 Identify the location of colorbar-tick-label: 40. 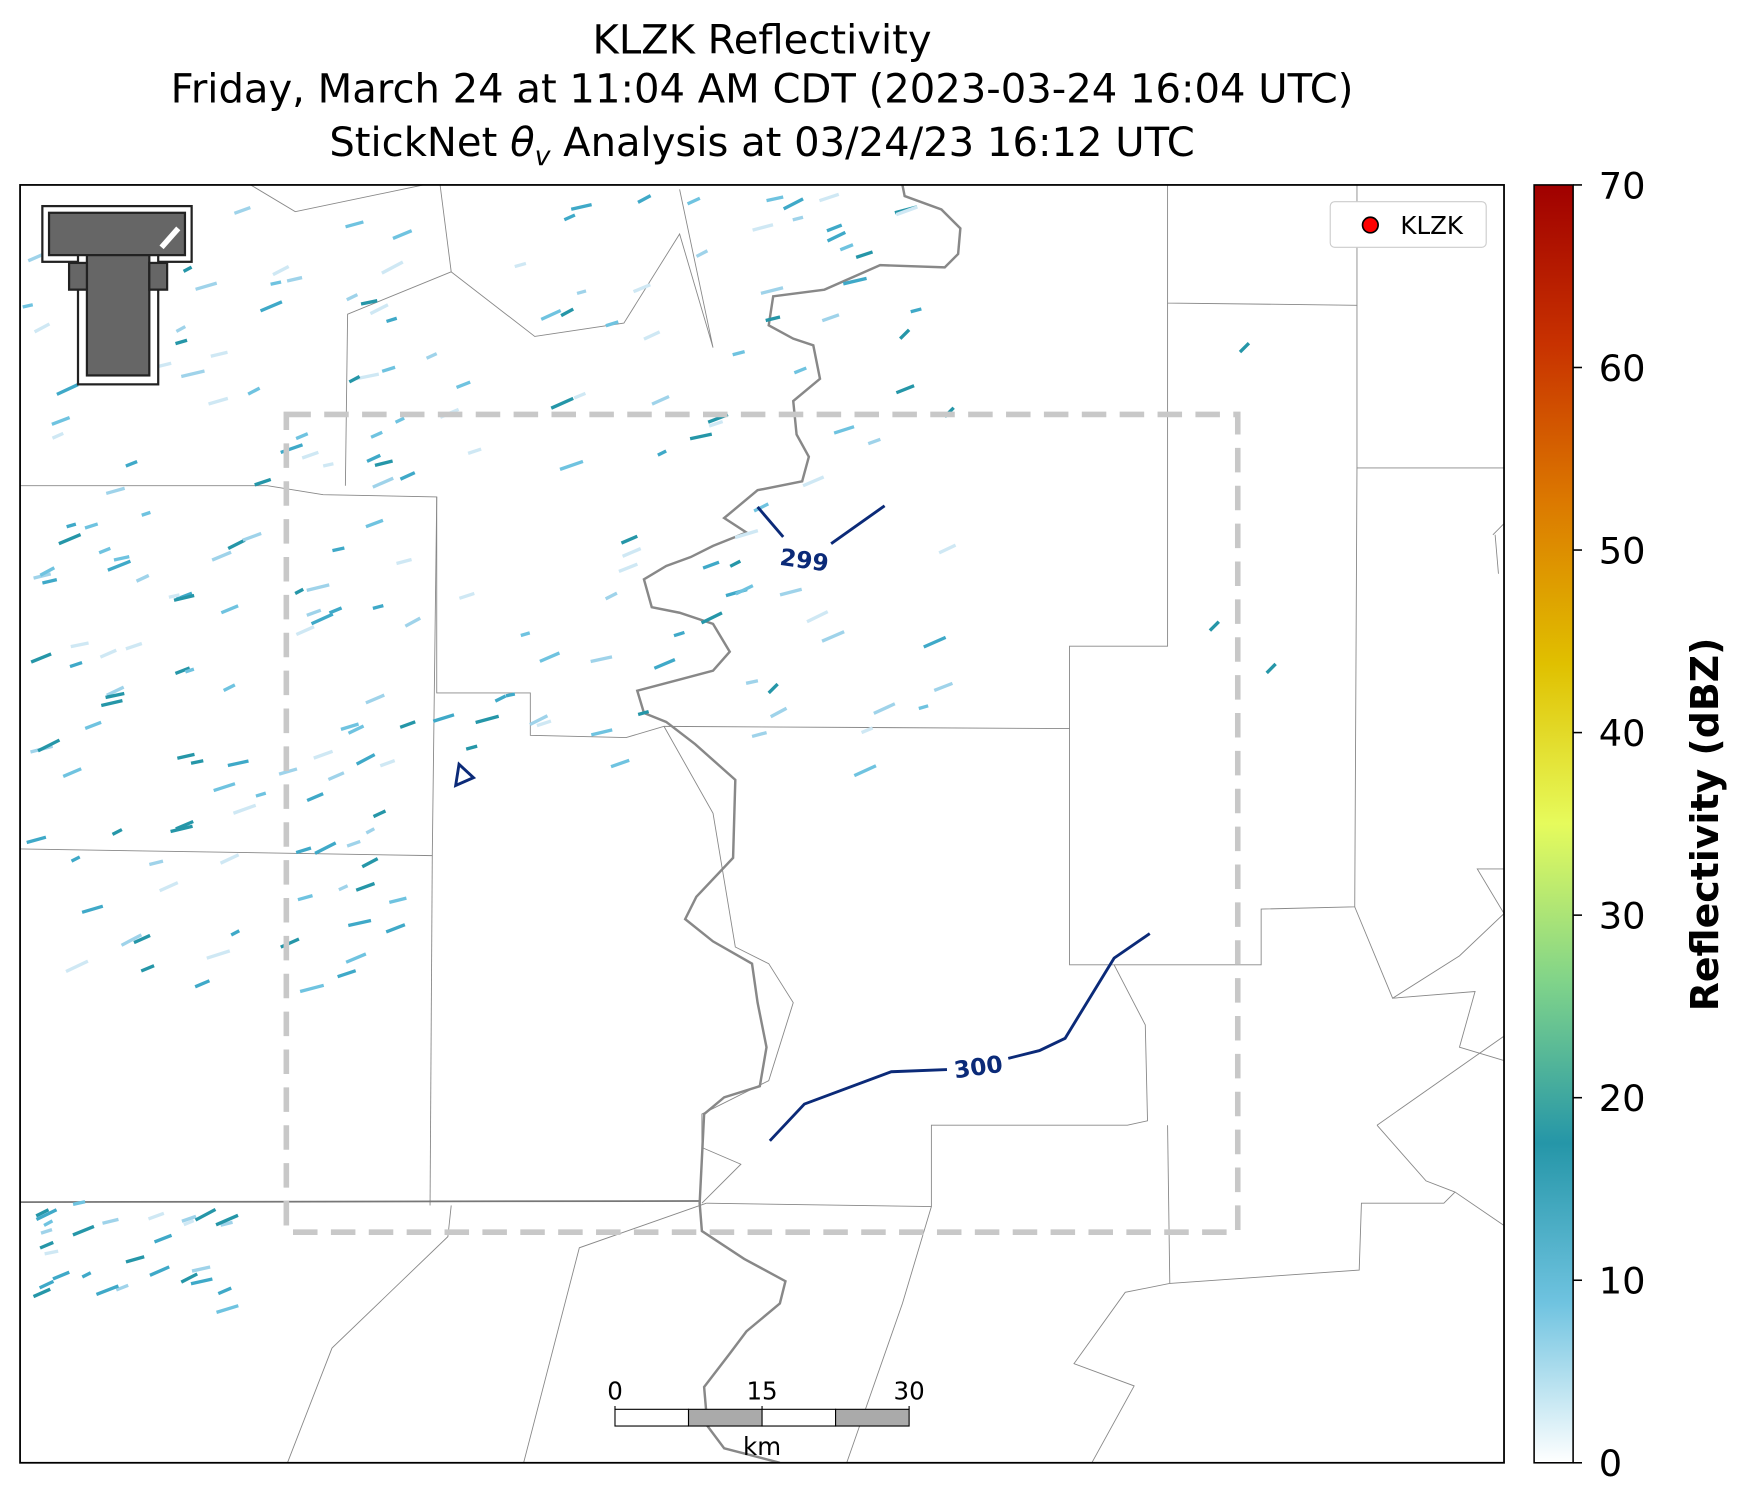
(1622, 733).